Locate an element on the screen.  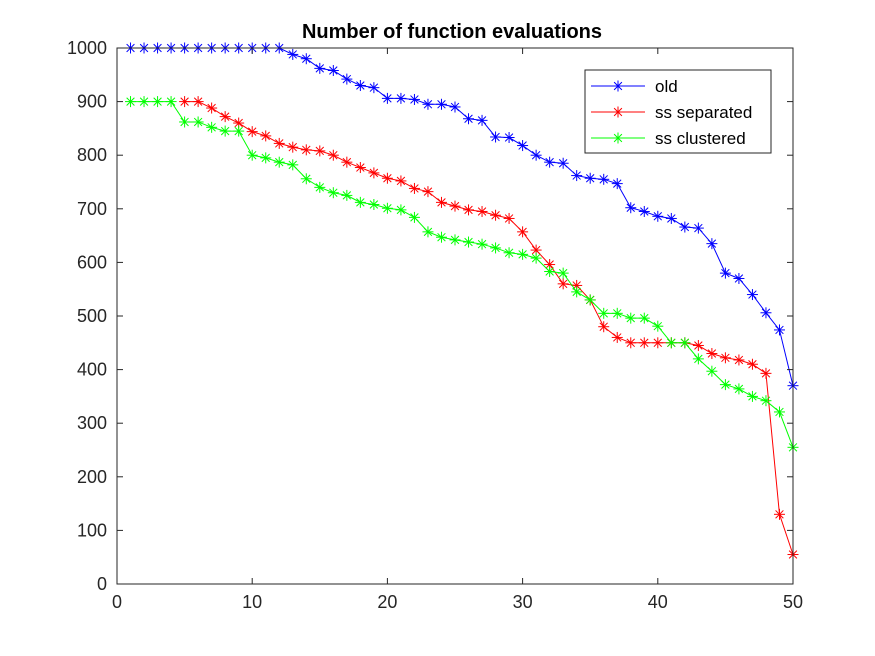
x-tick-label: 20 is located at coordinates (387, 602).